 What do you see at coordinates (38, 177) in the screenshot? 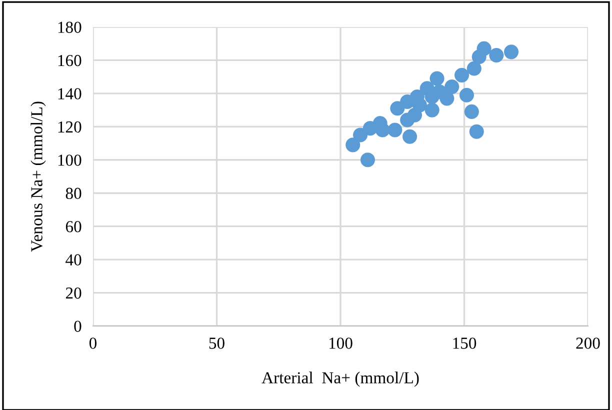
I see `y-axis-title: Venous Na+ (mmol/L)` at bounding box center [38, 177].